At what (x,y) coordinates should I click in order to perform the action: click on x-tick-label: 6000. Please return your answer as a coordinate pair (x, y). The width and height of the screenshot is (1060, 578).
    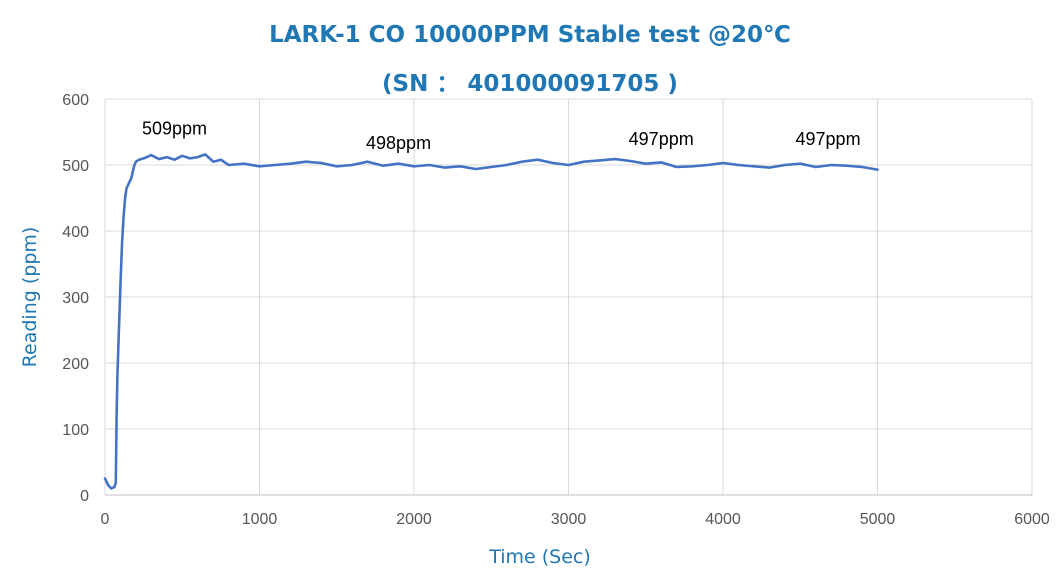
    Looking at the image, I should click on (1032, 519).